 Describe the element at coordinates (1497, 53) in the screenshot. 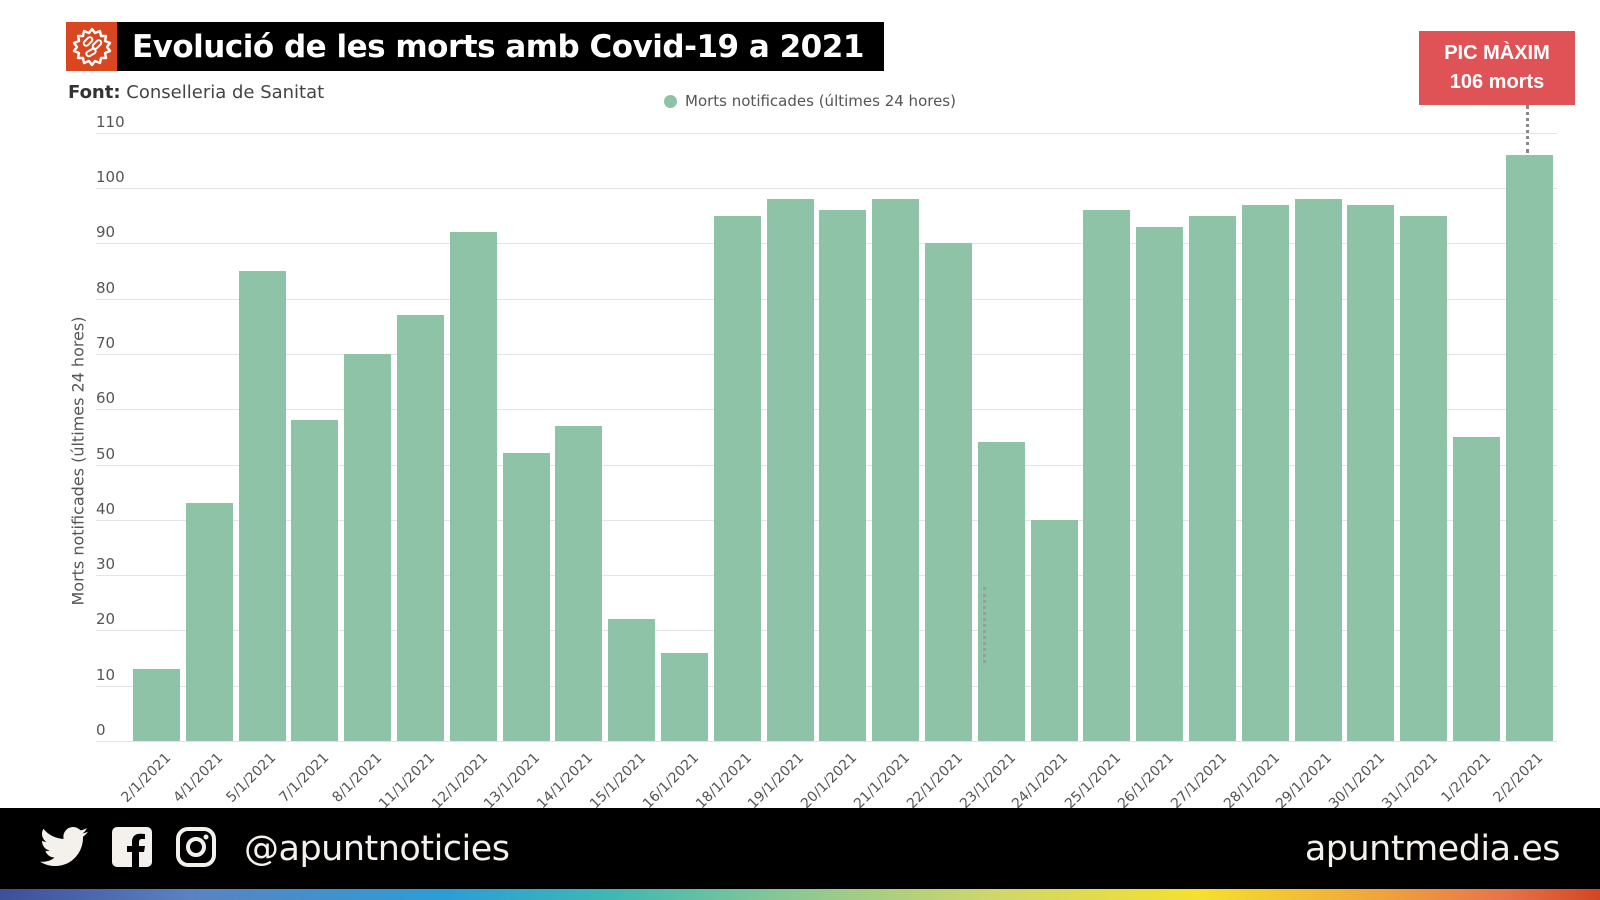

I see `peak-annotation-title: PIC MÀXIM` at that location.